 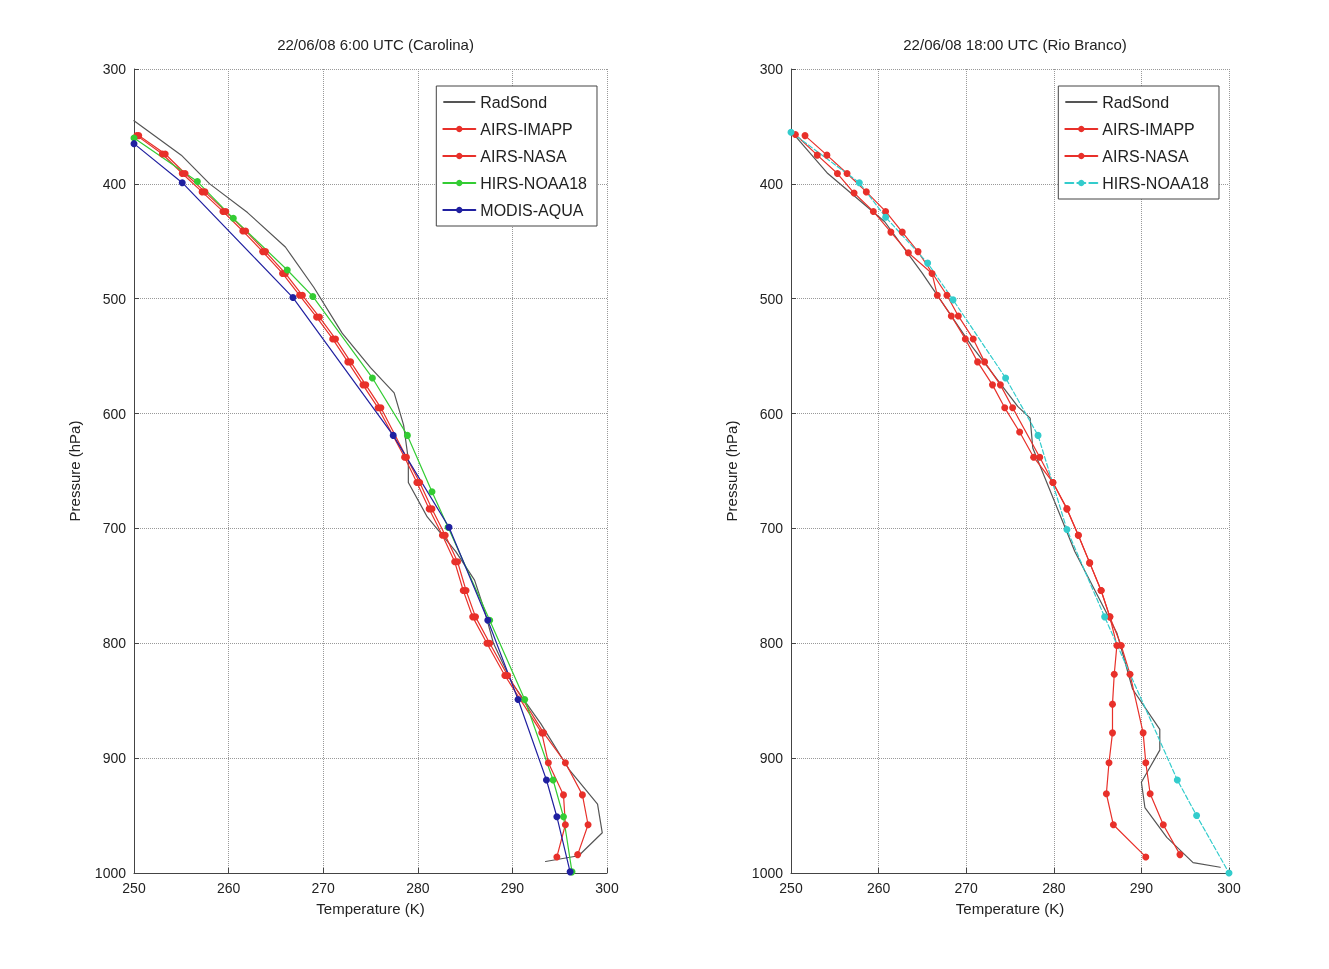 What do you see at coordinates (1015, 44) in the screenshot?
I see `chart-title: 22/06/08 18:00 UTC (Rio Branco)` at bounding box center [1015, 44].